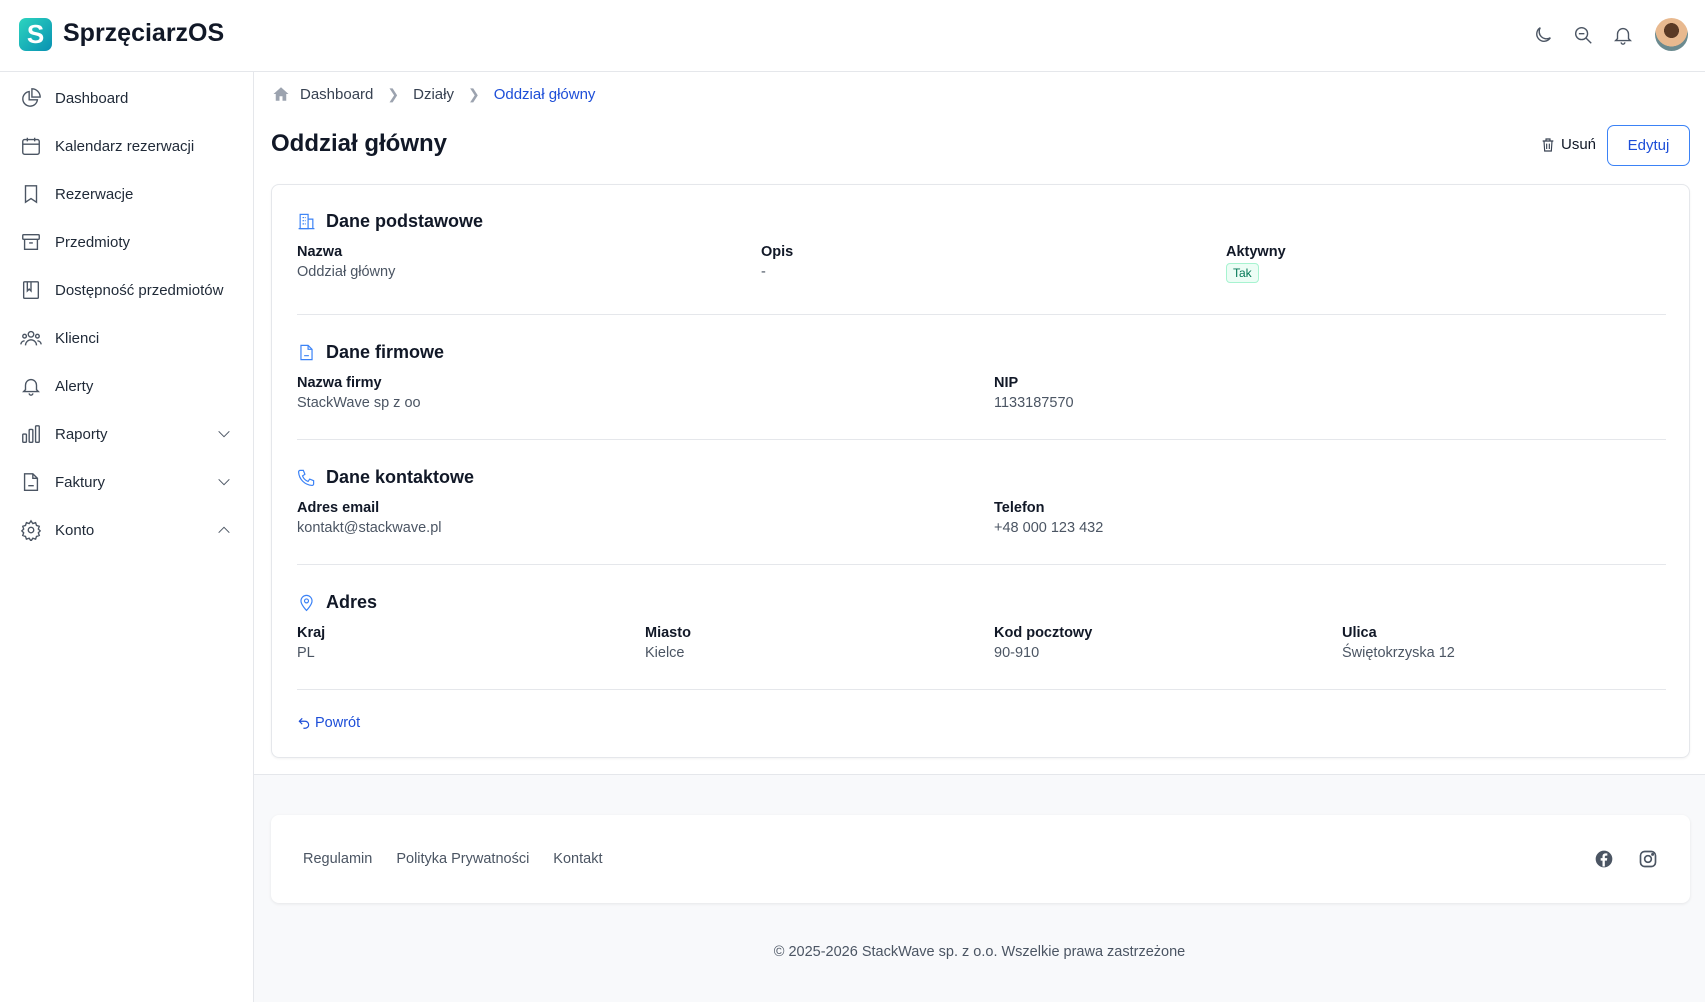 This screenshot has height=1002, width=1705. Describe the element at coordinates (981, 477) in the screenshot. I see `section-title: Dane kontaktowe` at that location.